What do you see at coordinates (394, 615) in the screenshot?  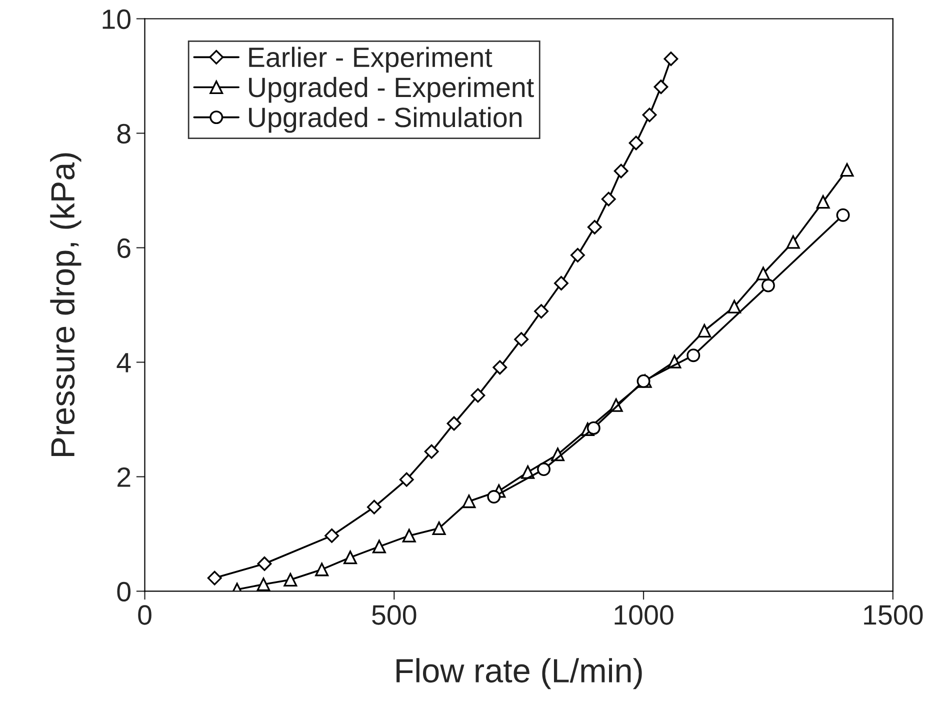 I see `x-tick-label: 500` at bounding box center [394, 615].